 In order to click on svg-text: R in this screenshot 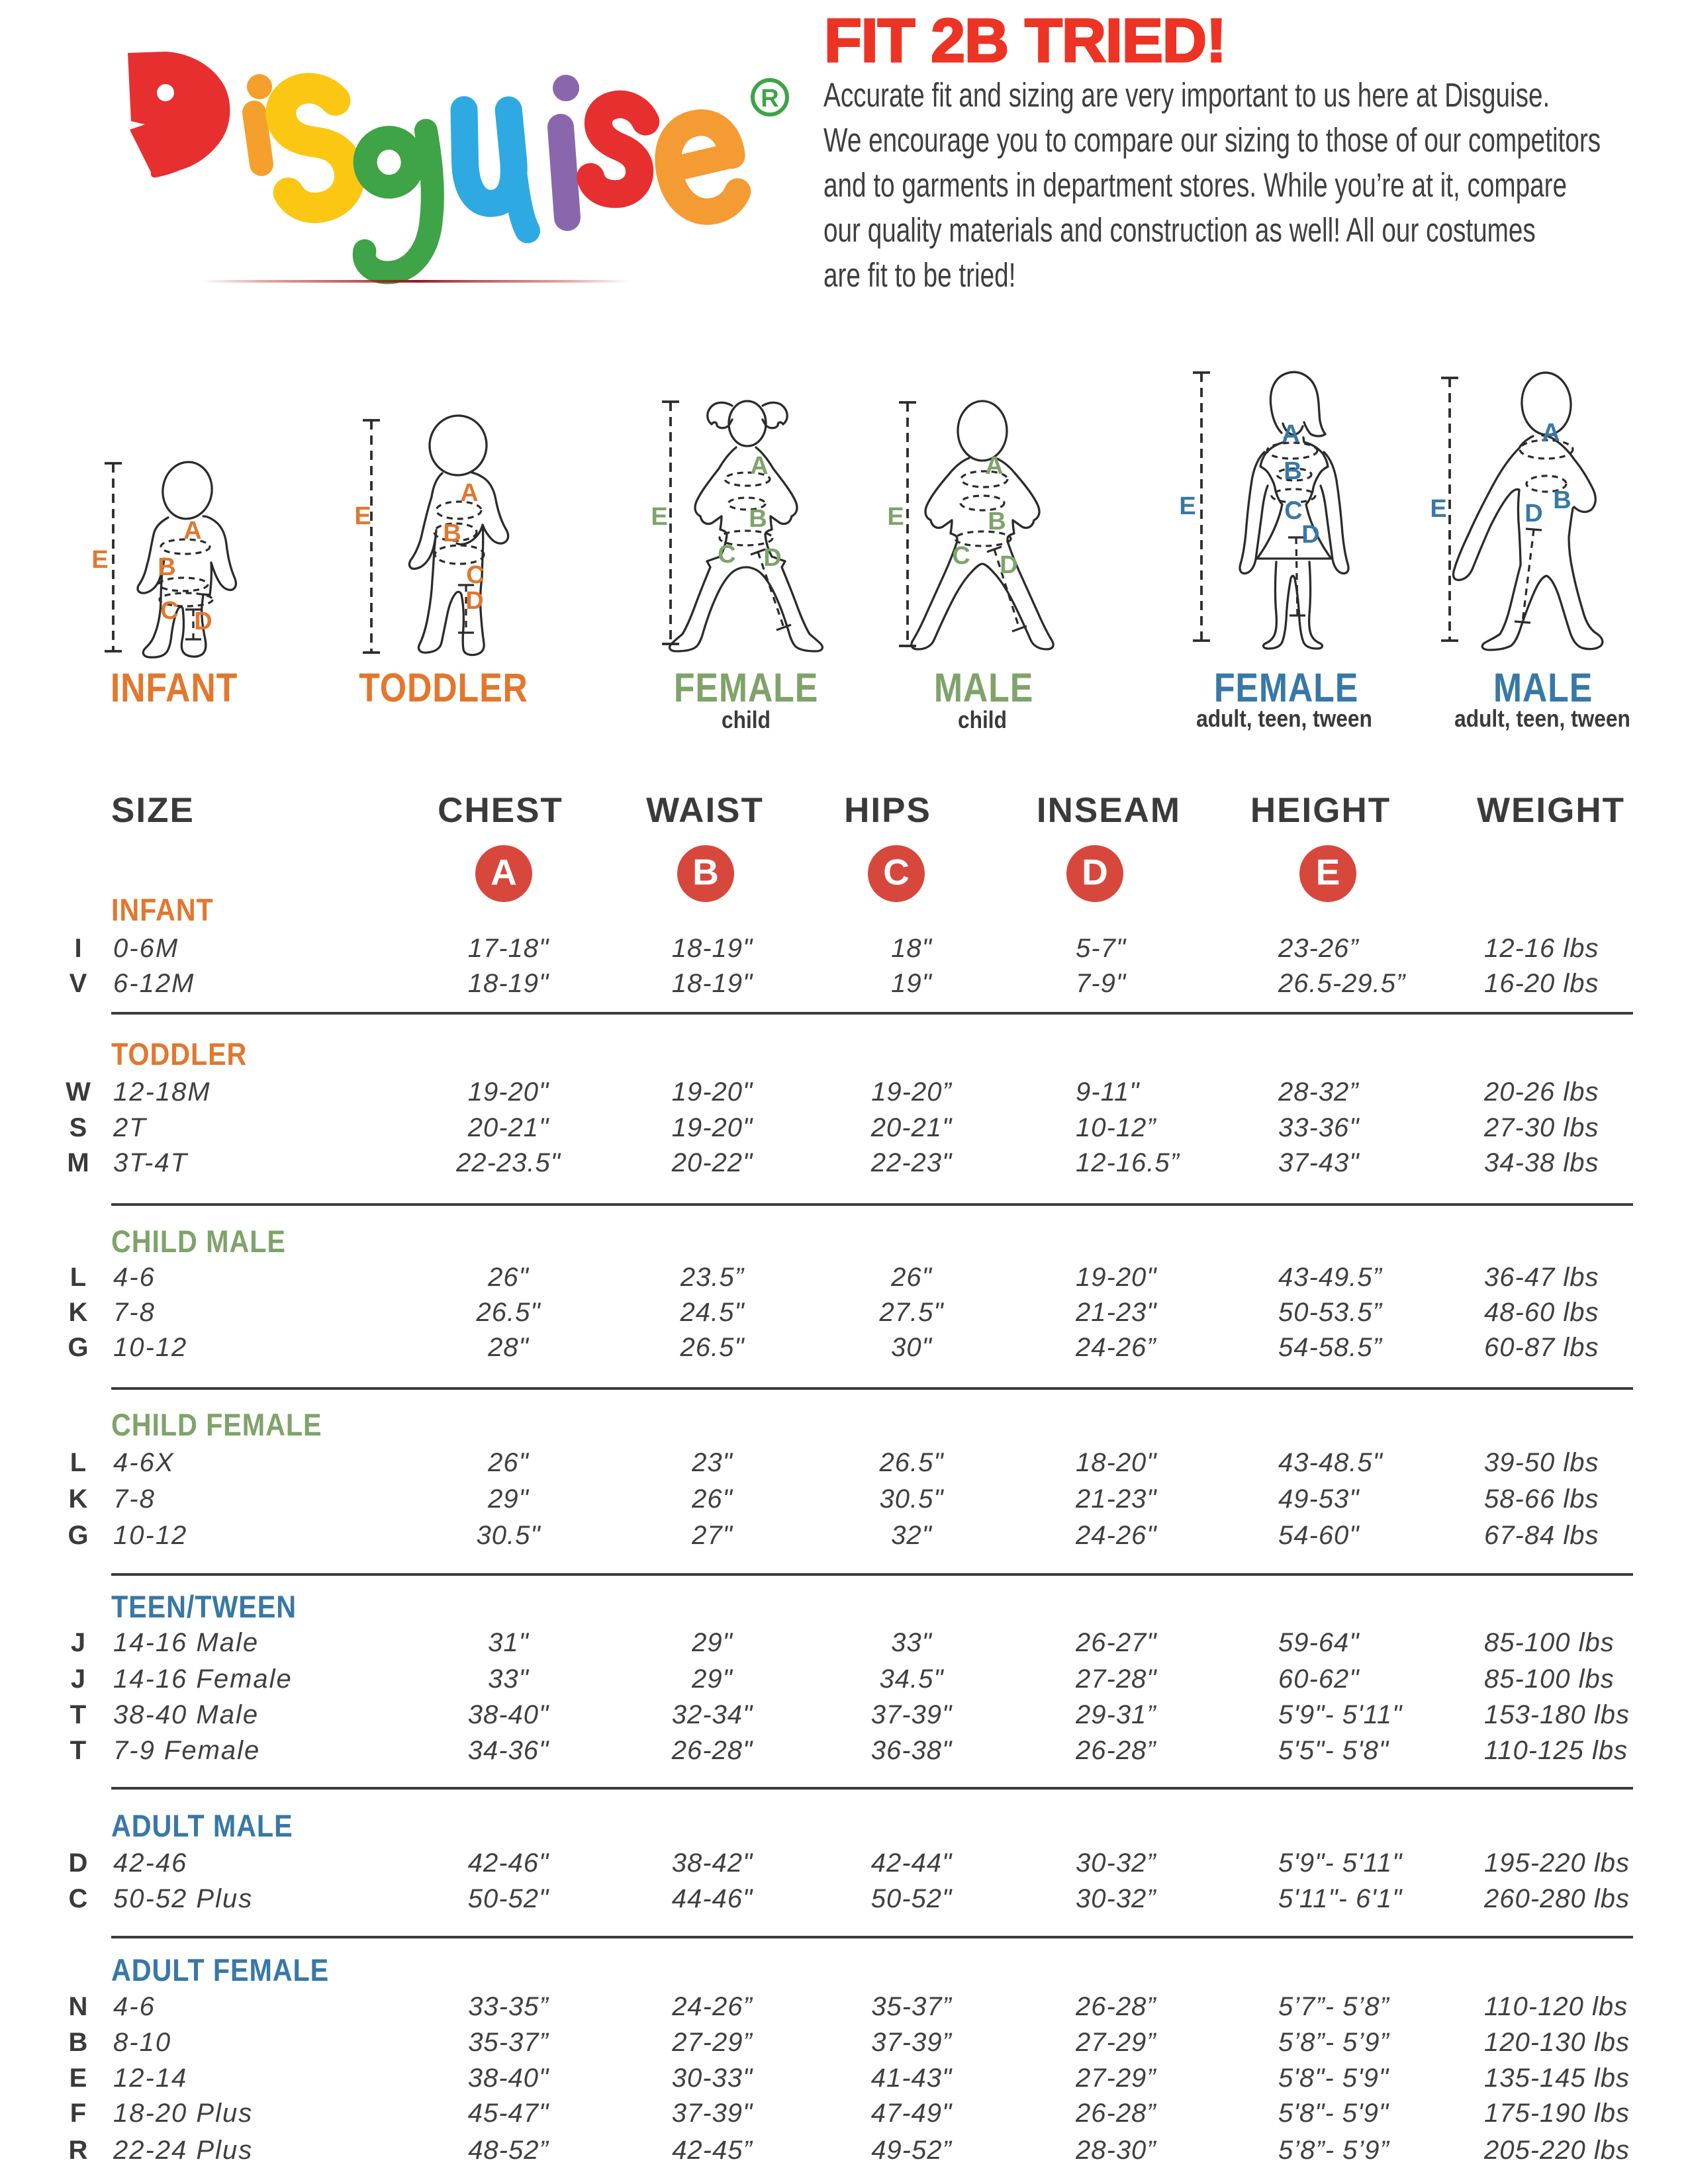, I will do `click(769, 99)`.